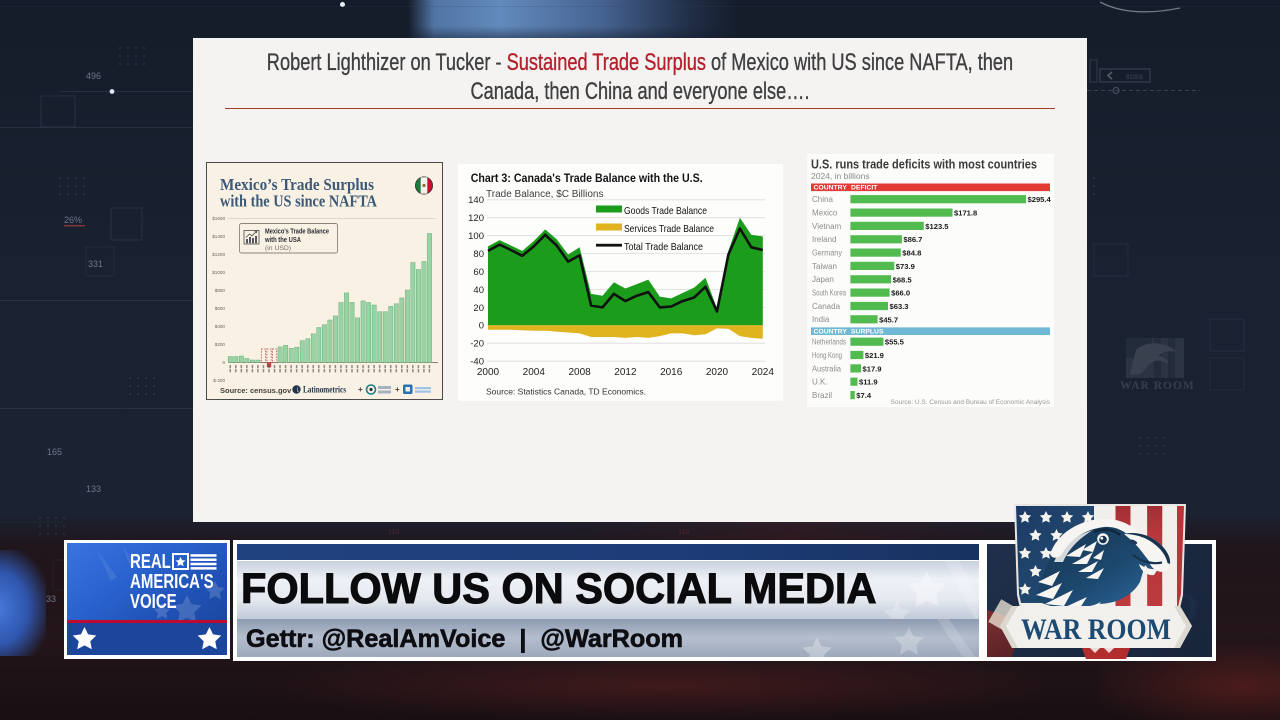 This screenshot has height=720, width=1280. I want to click on svg-text: Canada, so click(826, 306).